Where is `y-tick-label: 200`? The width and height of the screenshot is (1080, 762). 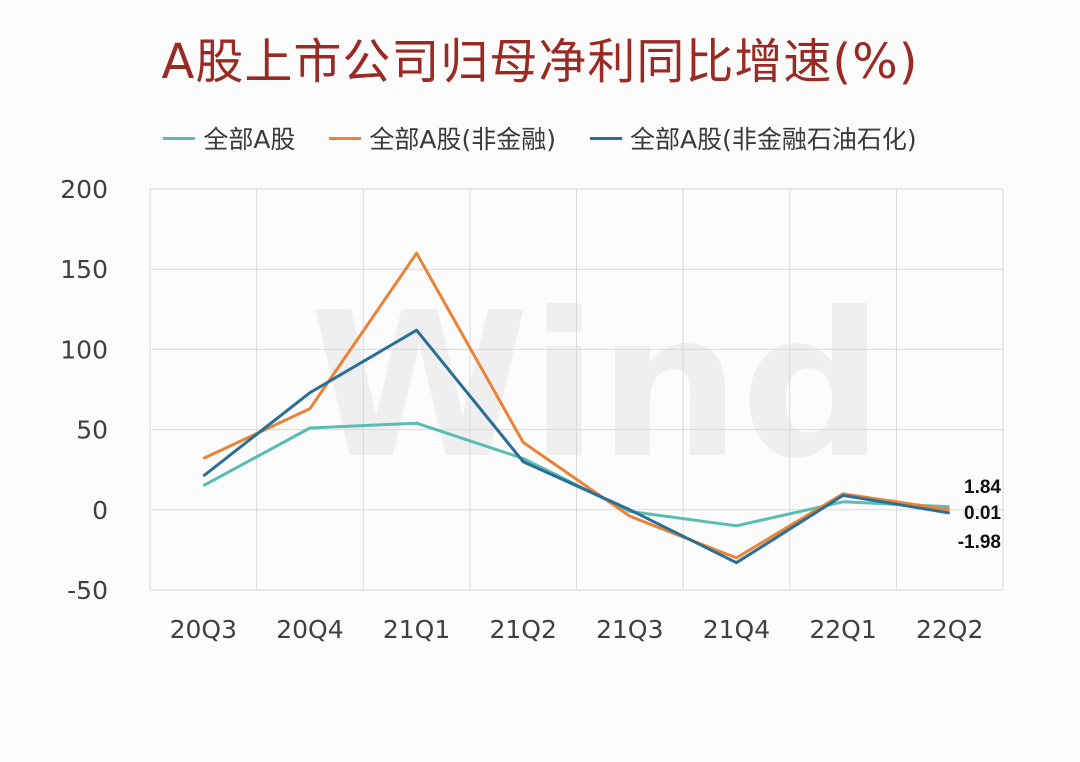
y-tick-label: 200 is located at coordinates (84, 189).